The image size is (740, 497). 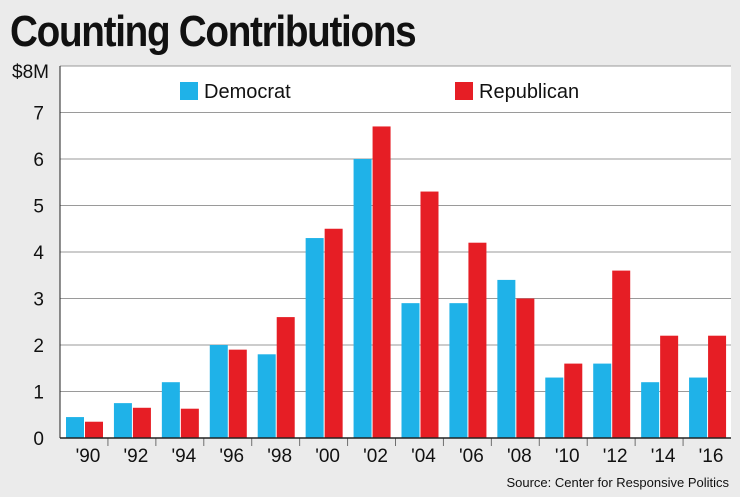 What do you see at coordinates (38, 114) in the screenshot?
I see `y-tick-label: 7` at bounding box center [38, 114].